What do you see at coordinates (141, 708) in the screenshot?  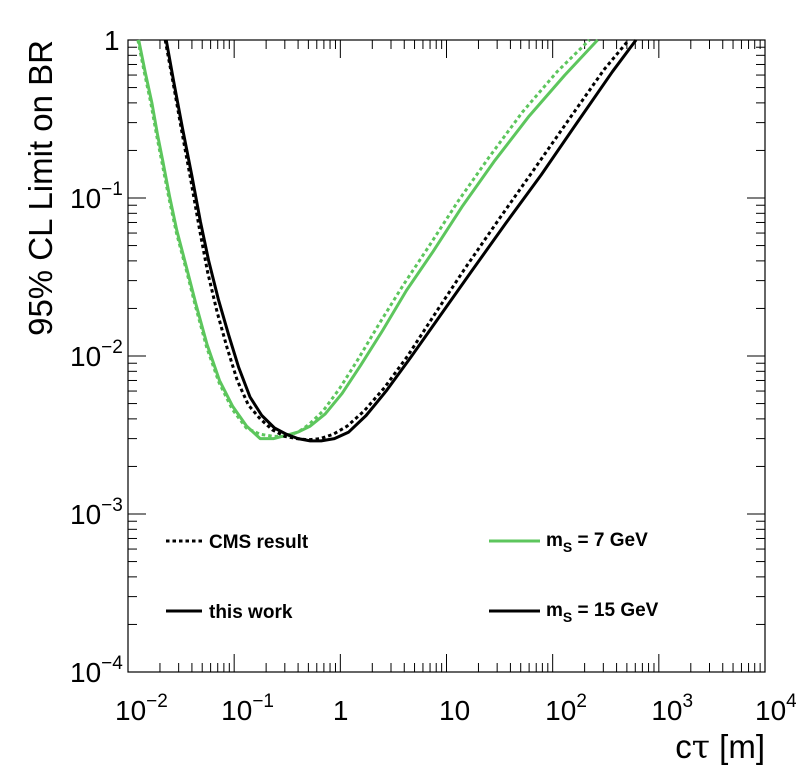 I see `x-tick-label: 10⁻²` at bounding box center [141, 708].